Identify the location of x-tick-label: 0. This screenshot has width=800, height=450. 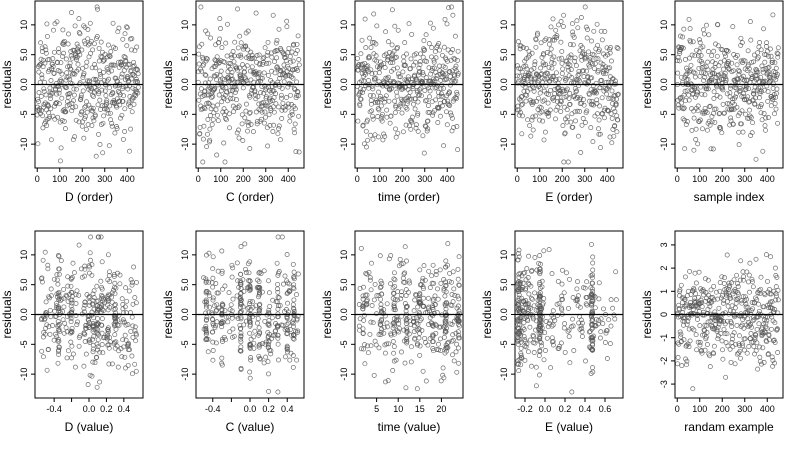
(198, 179).